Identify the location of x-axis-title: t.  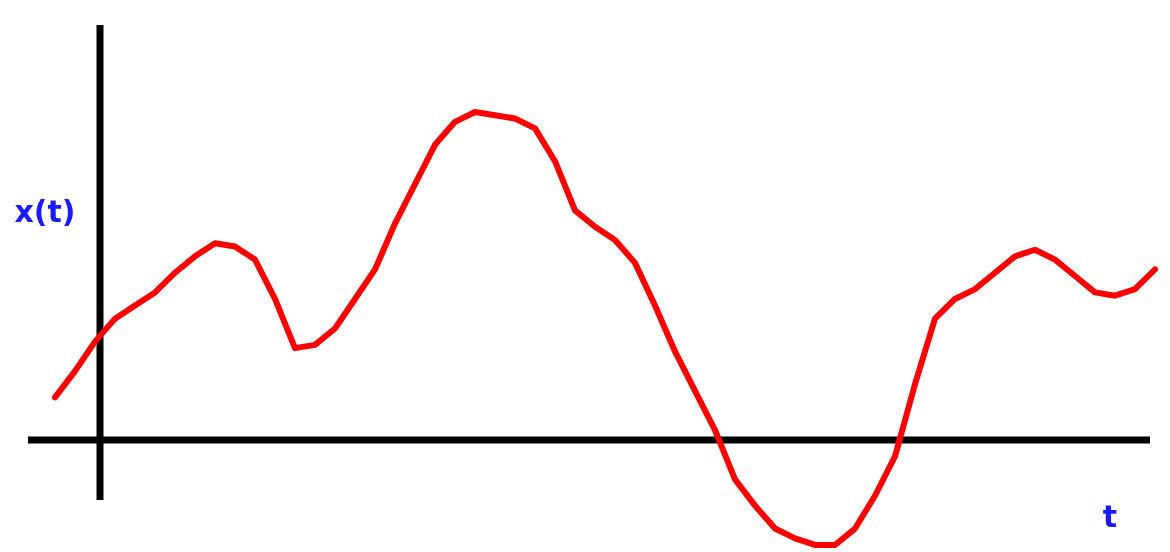
(1110, 516).